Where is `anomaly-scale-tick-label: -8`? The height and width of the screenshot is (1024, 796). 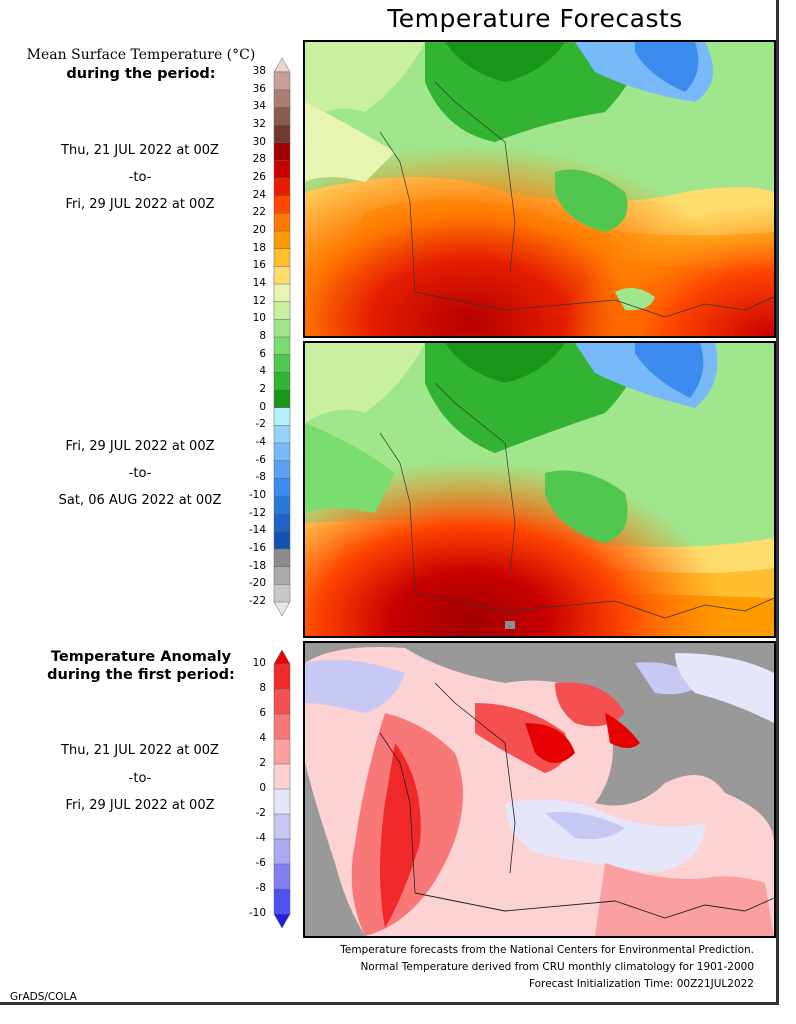
anomaly-scale-tick-label: -8 is located at coordinates (260, 888).